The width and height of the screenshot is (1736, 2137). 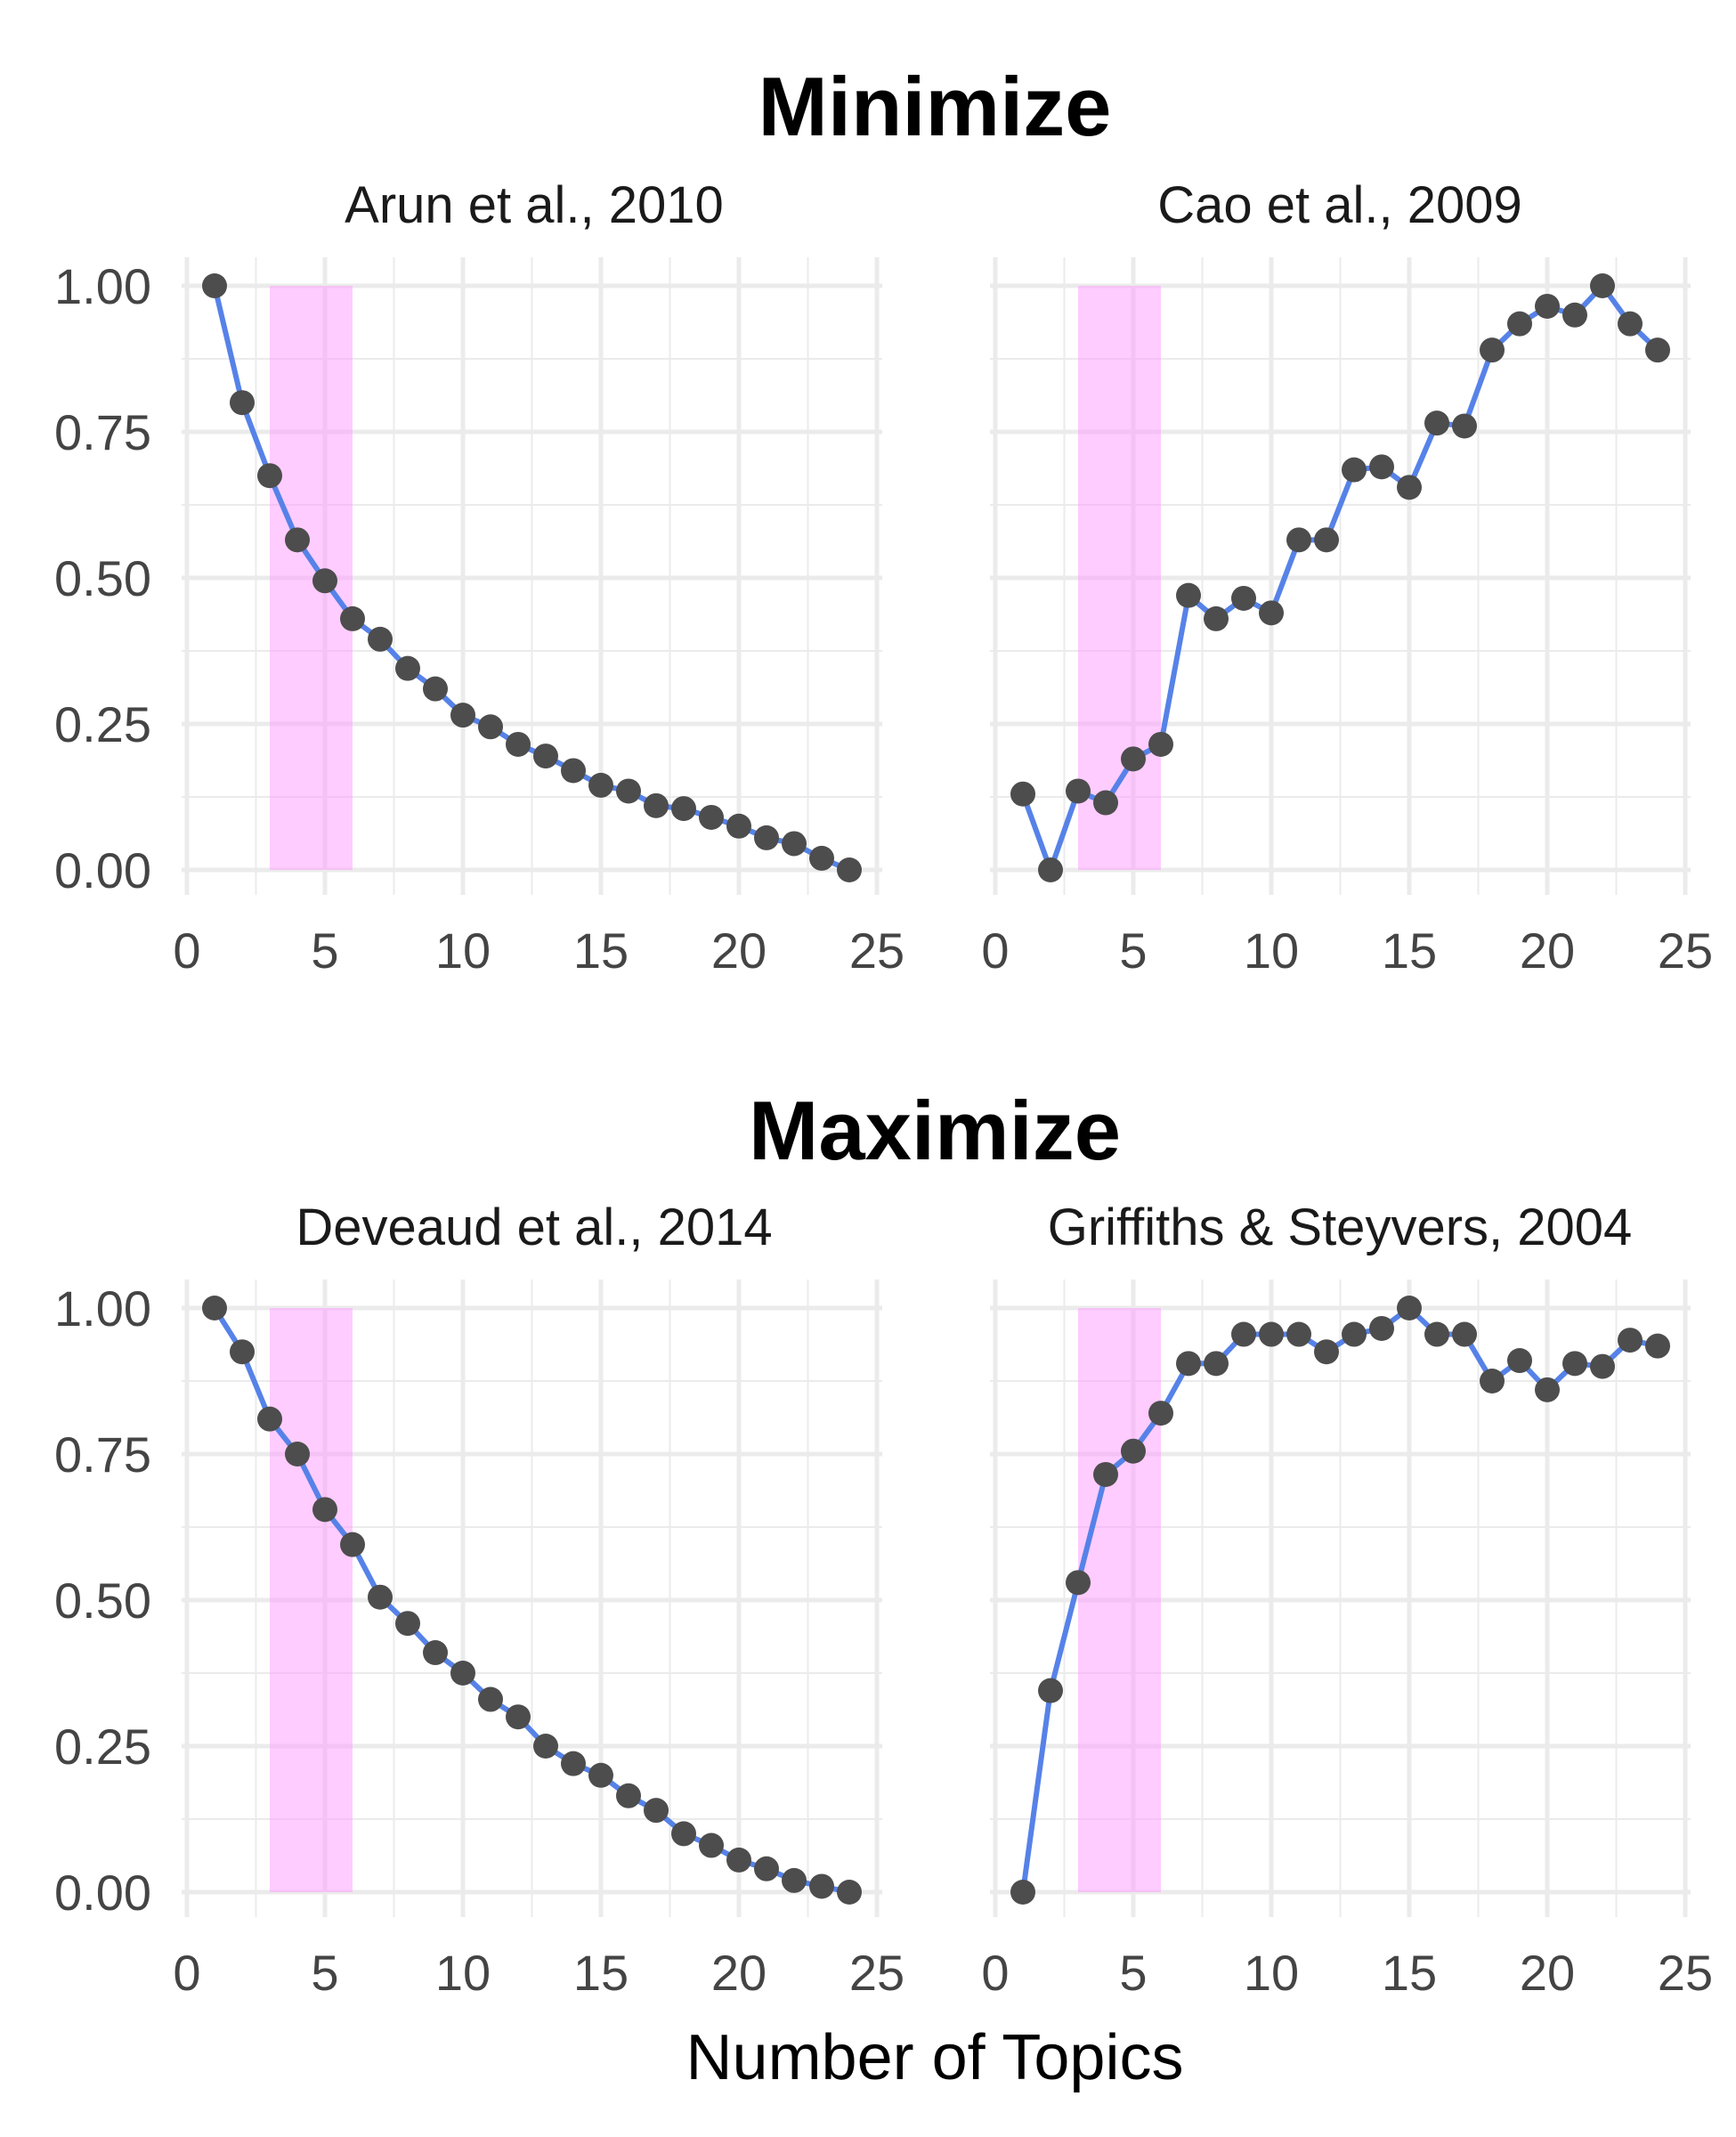 I want to click on panel-title-cao: Cao et al., 2009, so click(x=1339, y=205).